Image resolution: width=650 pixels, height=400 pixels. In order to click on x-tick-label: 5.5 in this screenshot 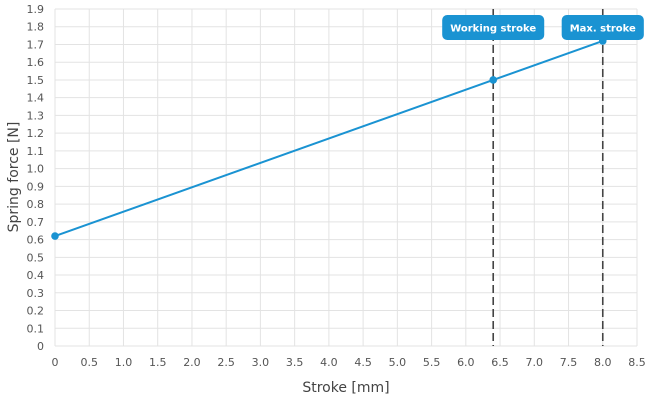, I will do `click(432, 362)`.